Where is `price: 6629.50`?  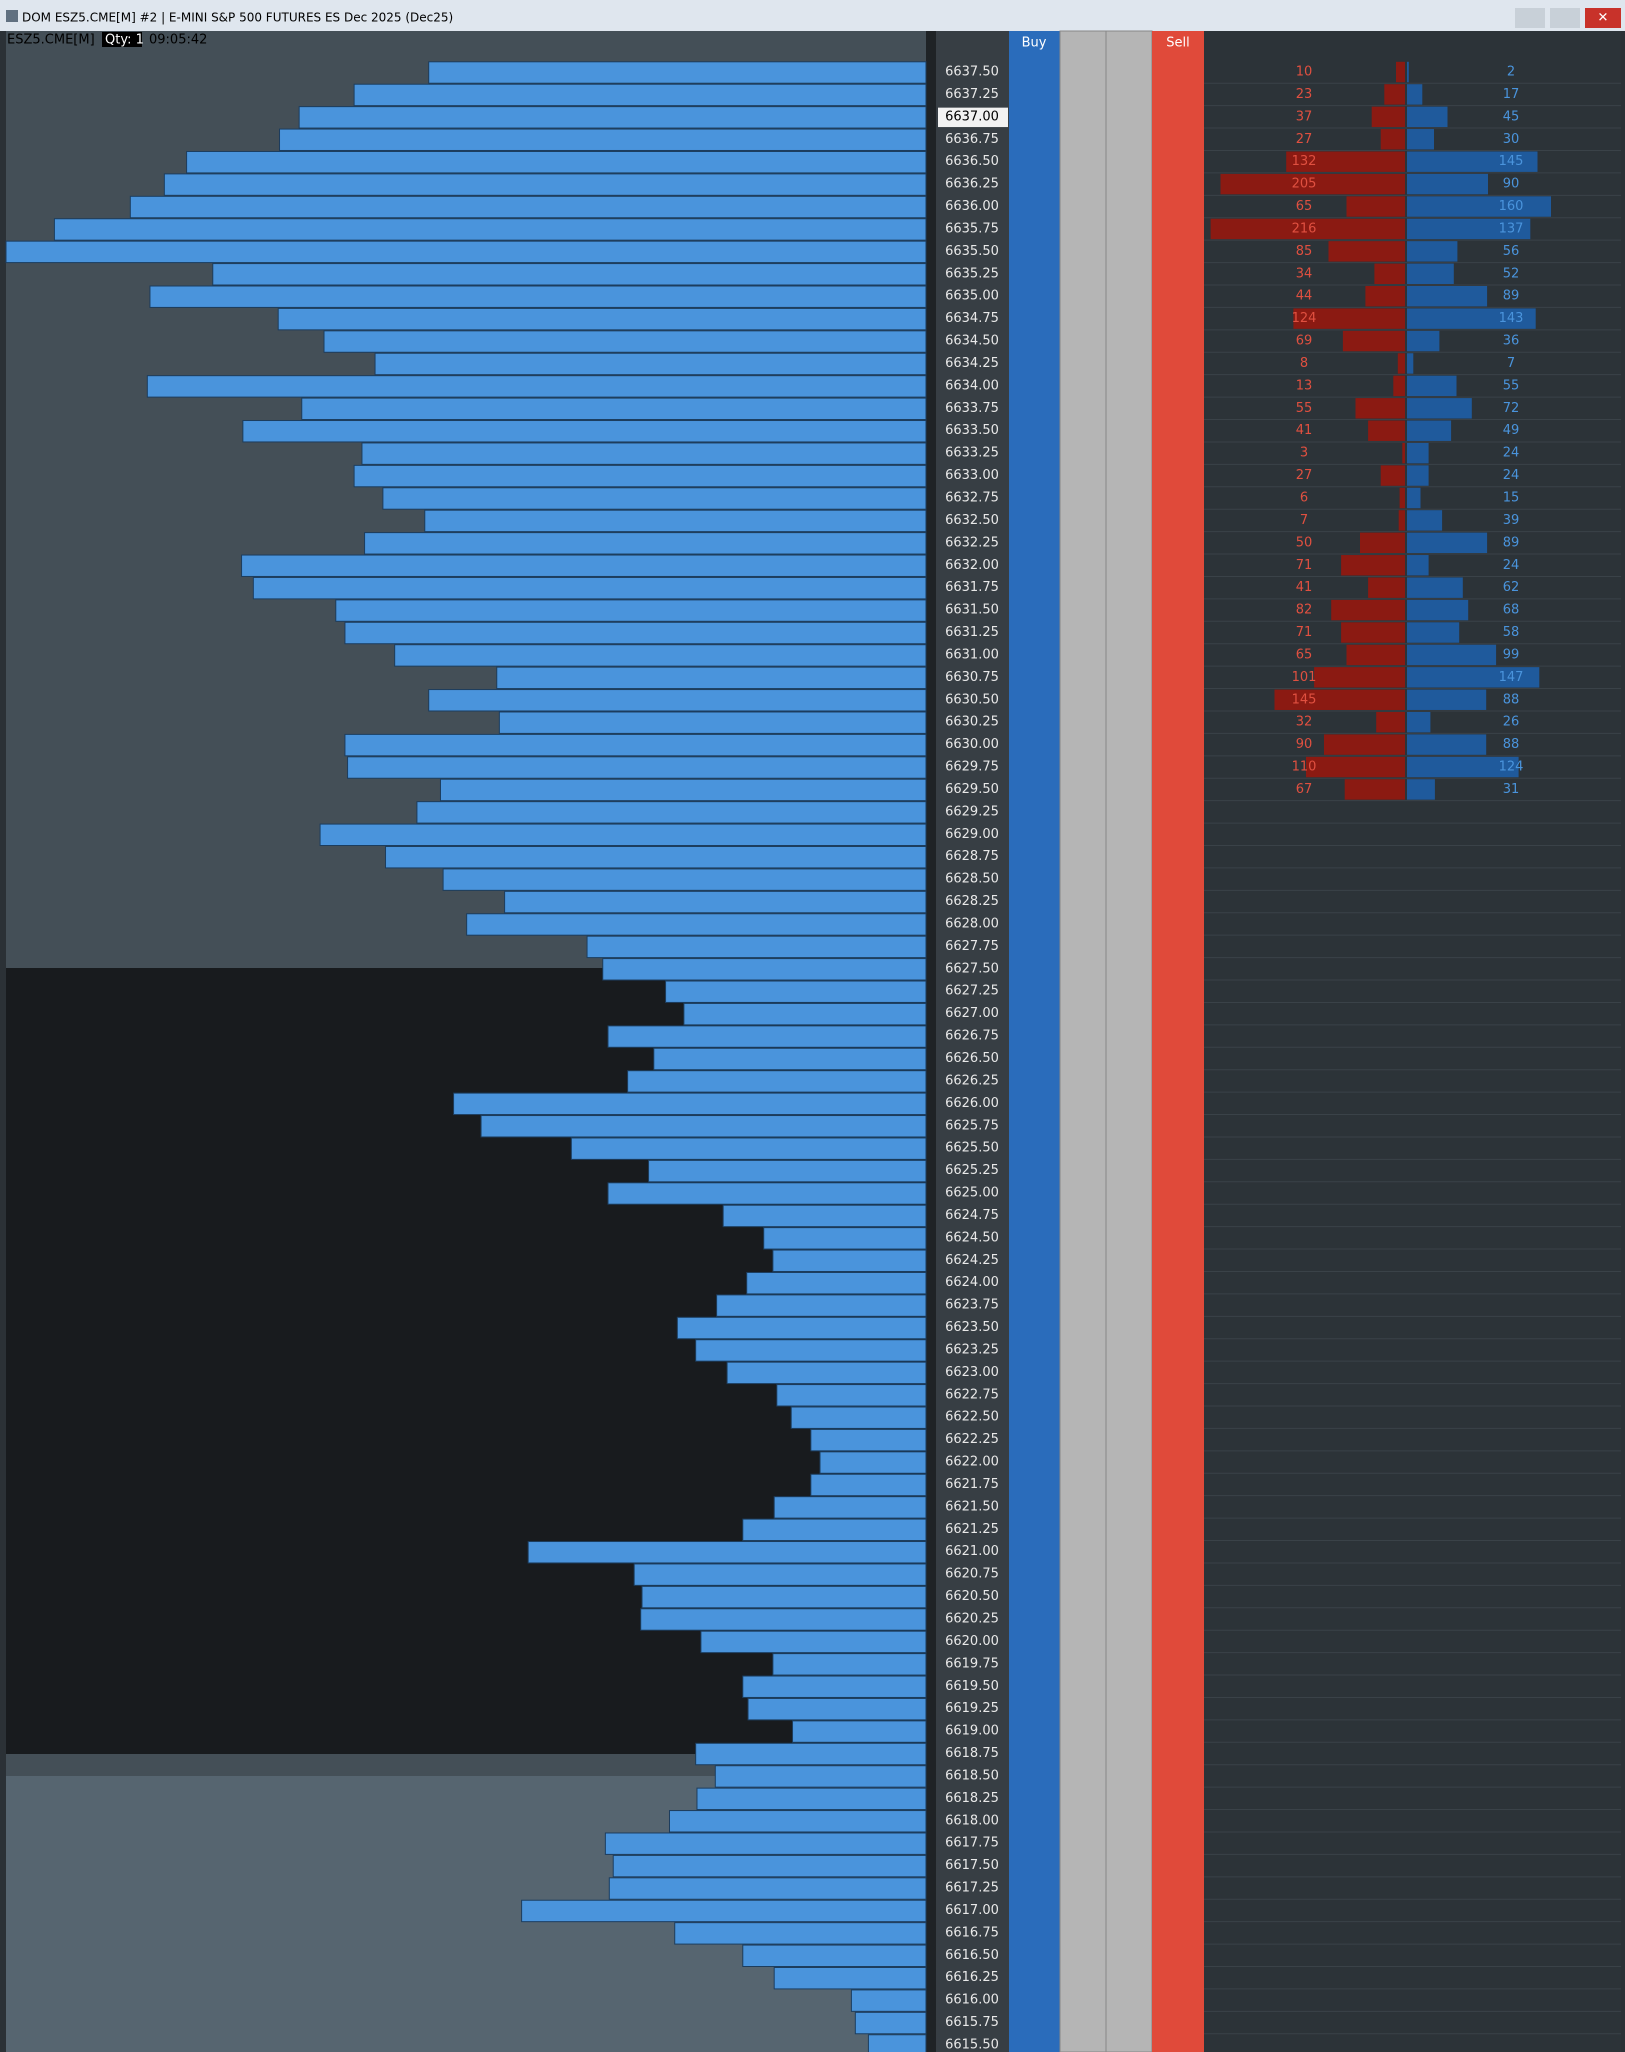
price: 6629.50 is located at coordinates (972, 789).